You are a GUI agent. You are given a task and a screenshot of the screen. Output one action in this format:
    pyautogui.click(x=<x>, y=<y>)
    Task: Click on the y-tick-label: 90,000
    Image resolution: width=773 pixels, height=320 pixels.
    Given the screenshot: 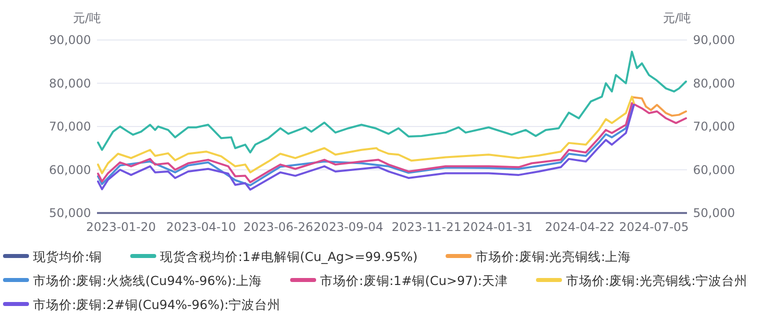 What is the action you would take?
    pyautogui.click(x=70, y=40)
    